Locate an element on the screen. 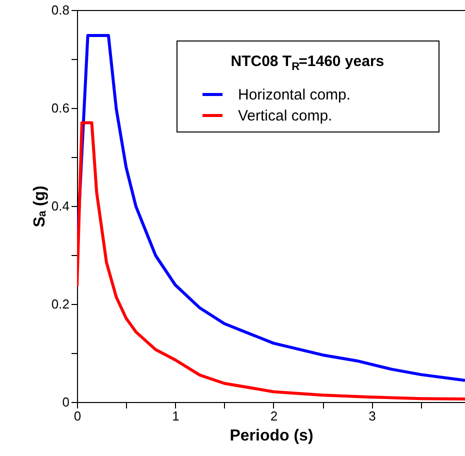  y-axis-title: Sₐ (g) is located at coordinates (39, 207).